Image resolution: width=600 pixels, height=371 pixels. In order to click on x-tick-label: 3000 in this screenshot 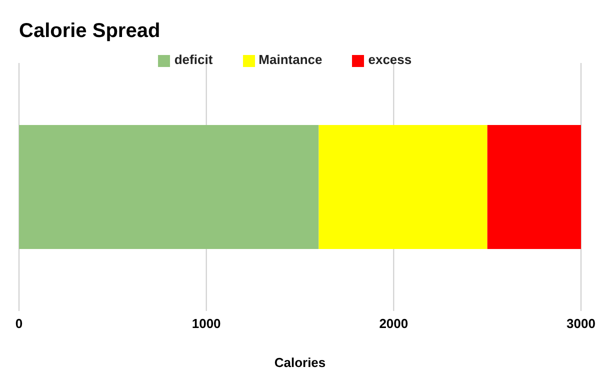, I will do `click(581, 324)`.